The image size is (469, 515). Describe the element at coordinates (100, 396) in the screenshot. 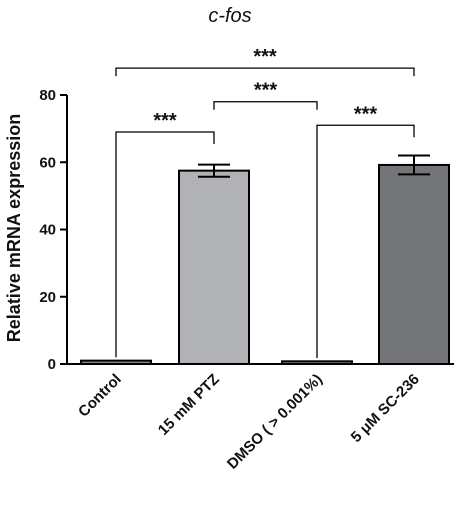

I see `category-label: Control` at that location.